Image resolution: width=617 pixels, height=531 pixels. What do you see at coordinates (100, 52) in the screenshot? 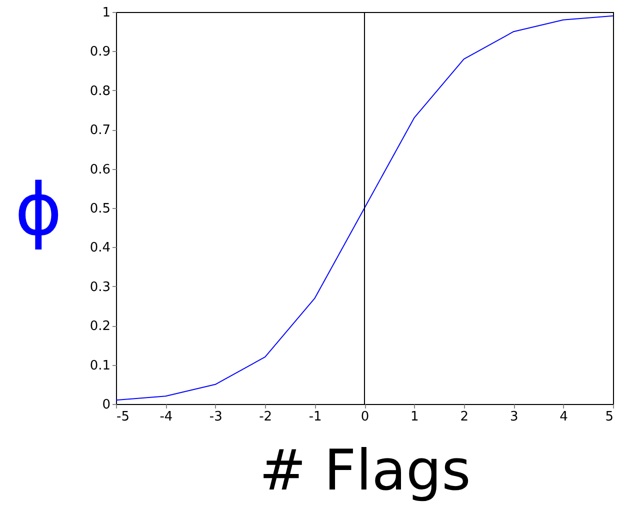
I see `y-tick-label: 0.9` at bounding box center [100, 52].